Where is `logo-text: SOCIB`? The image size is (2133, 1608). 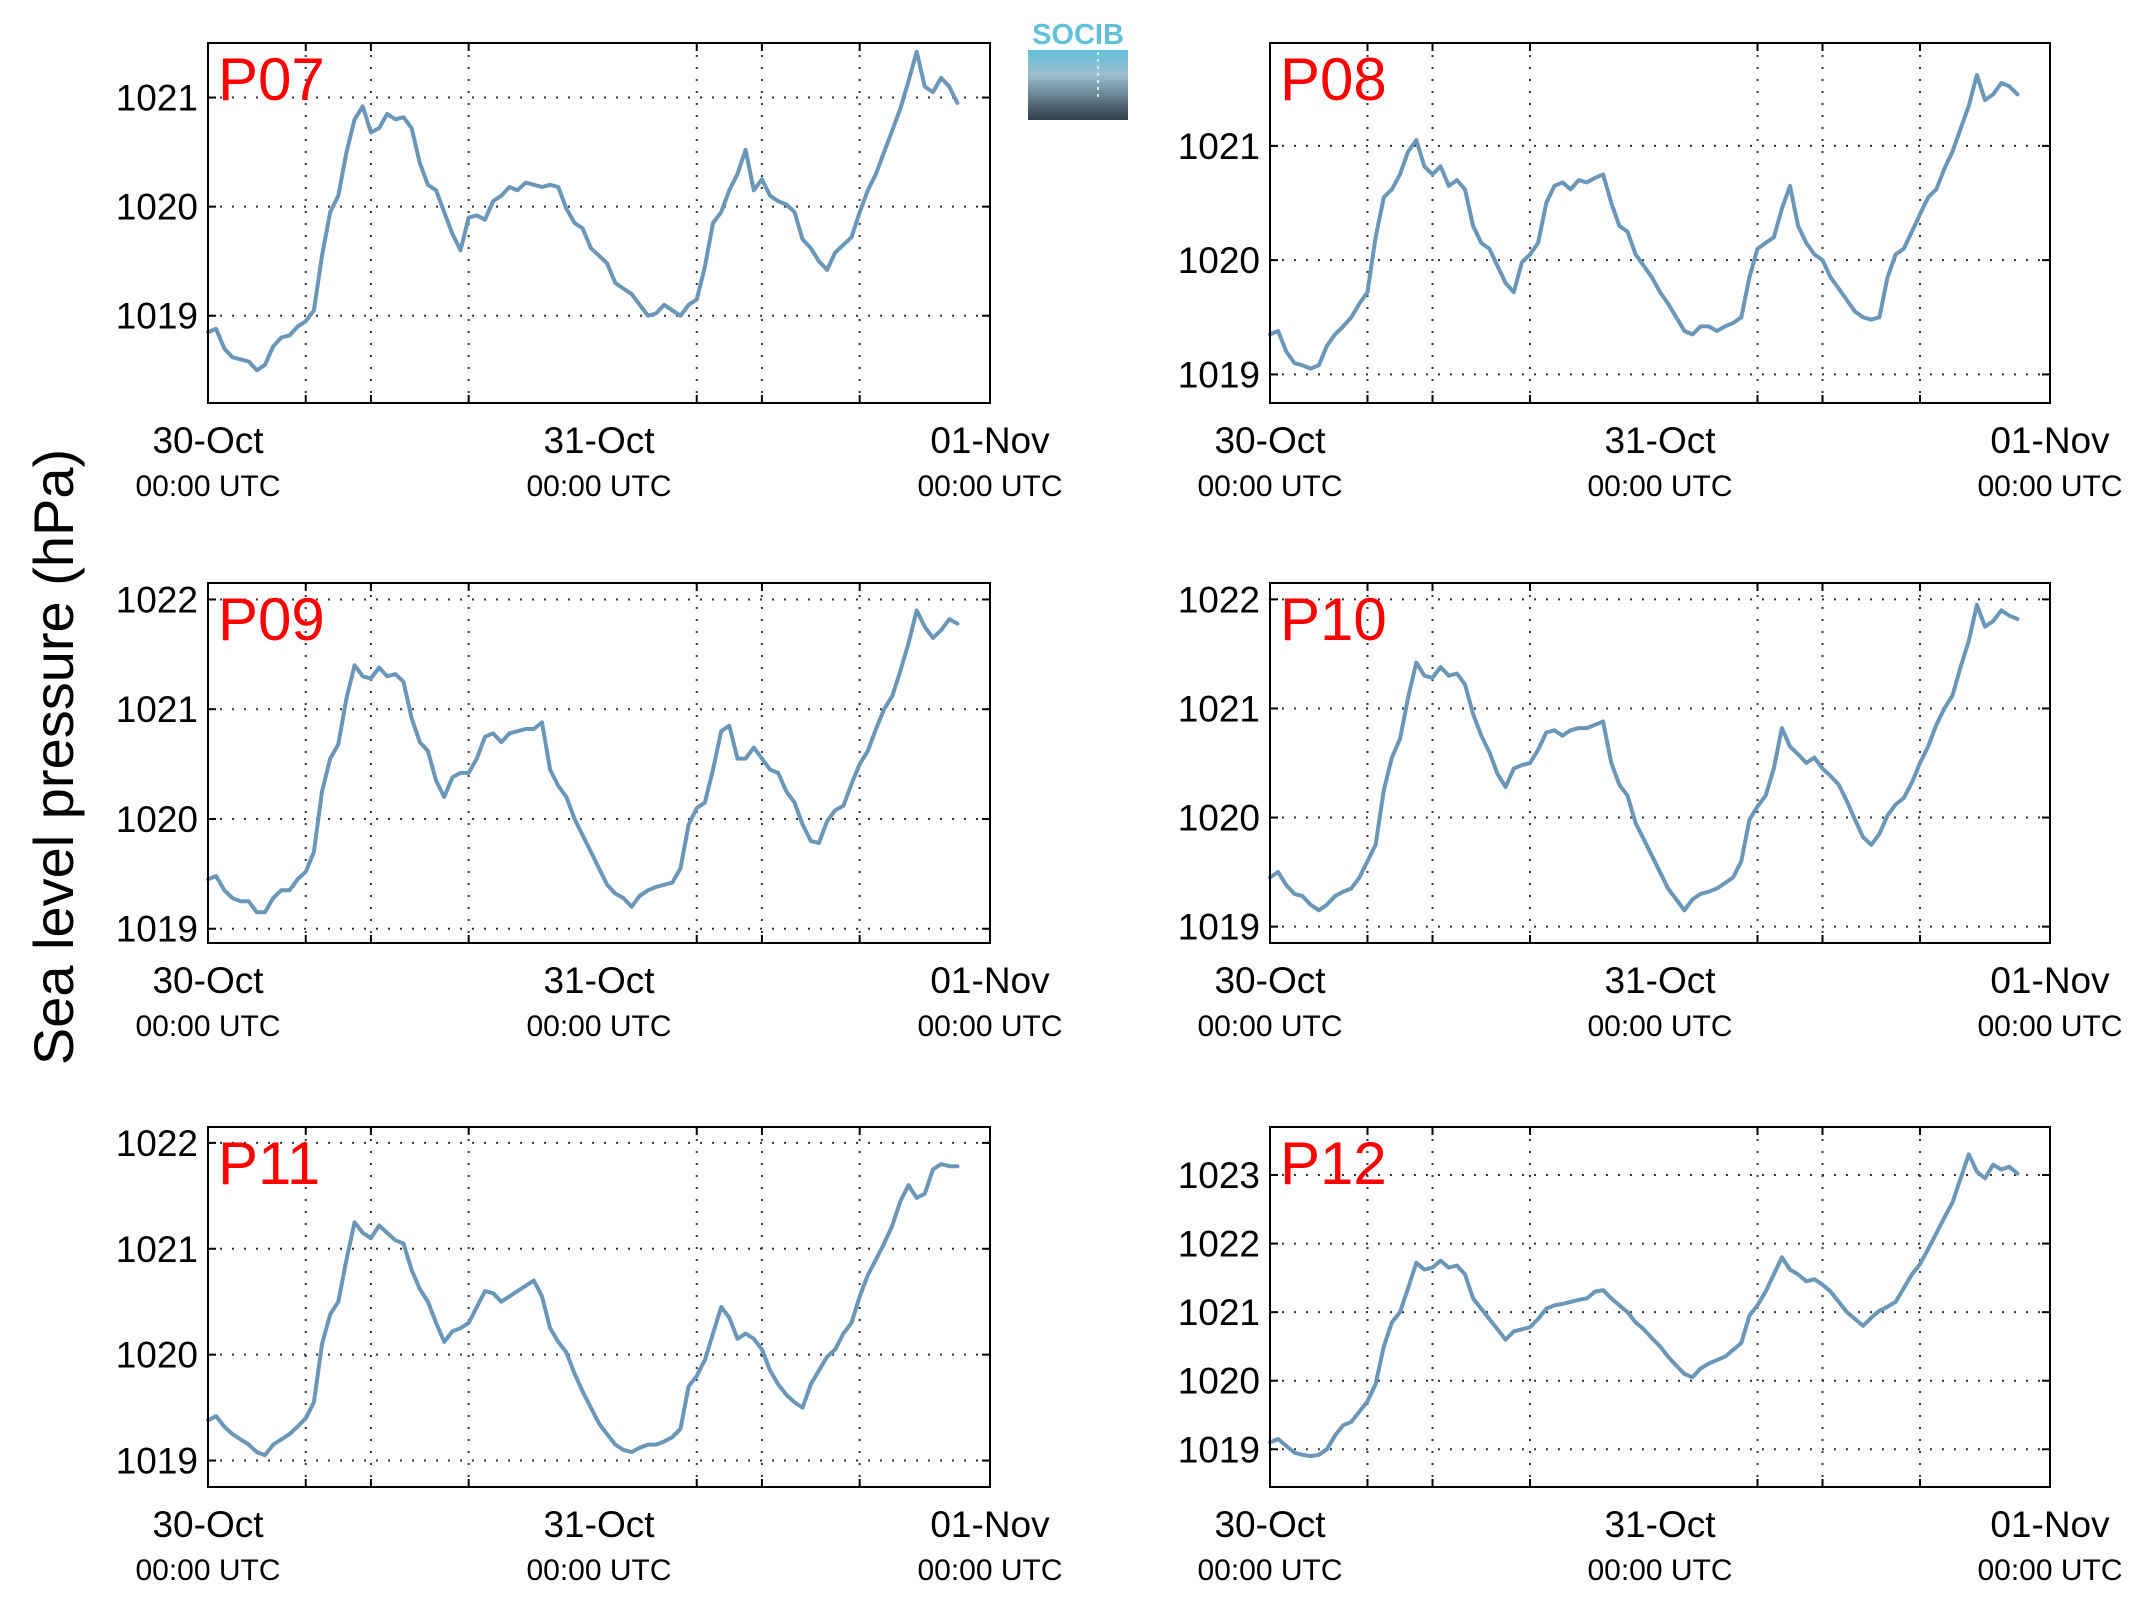
logo-text: SOCIB is located at coordinates (1078, 35).